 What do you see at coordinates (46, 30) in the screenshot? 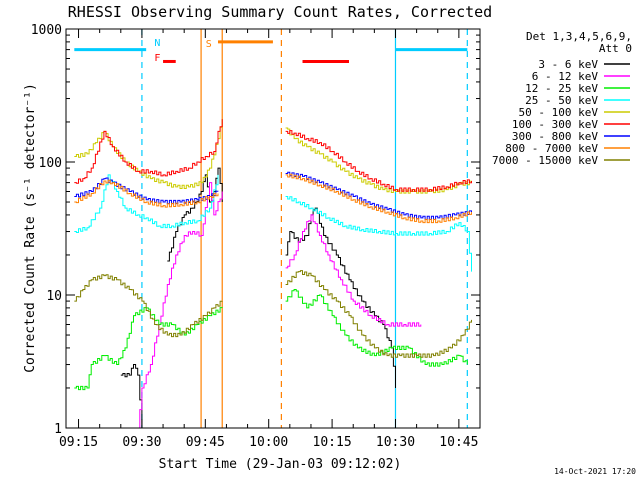
I see `y-tick-label: 1000` at bounding box center [46, 30].